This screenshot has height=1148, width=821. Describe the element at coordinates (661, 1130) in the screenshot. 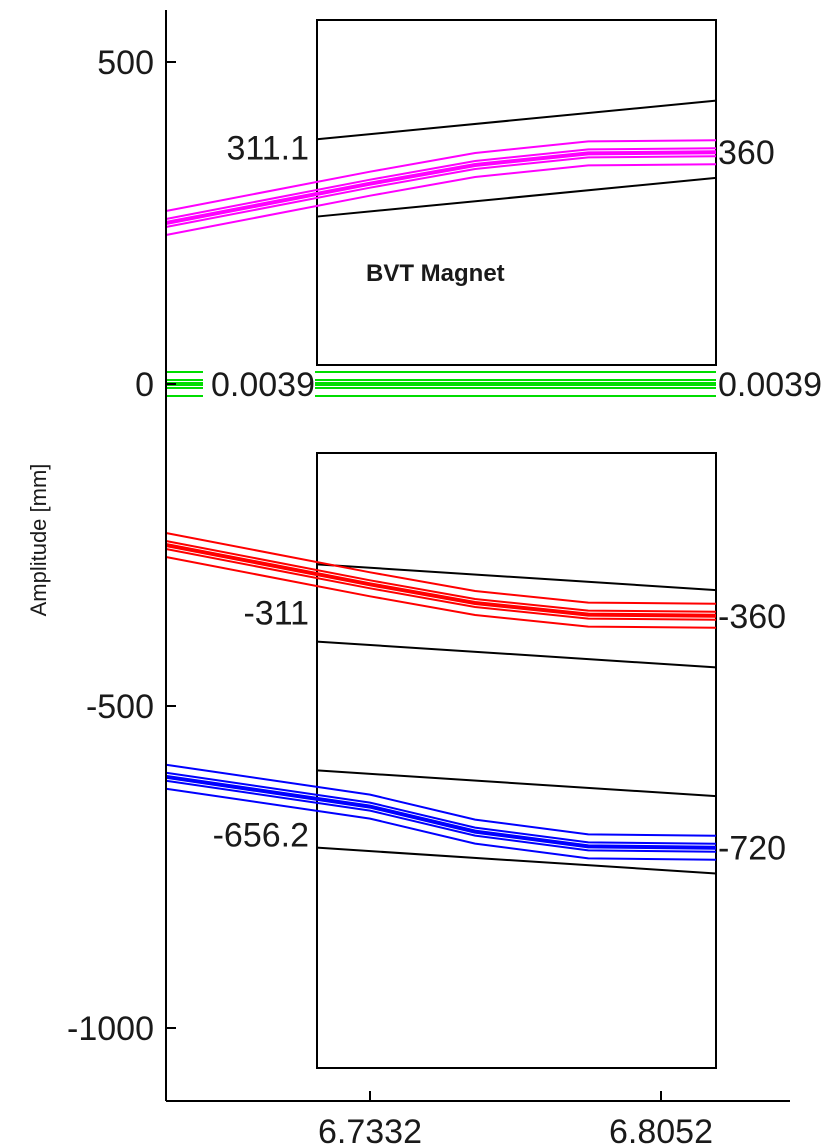

I see `x-tick-label: 6.8052` at that location.